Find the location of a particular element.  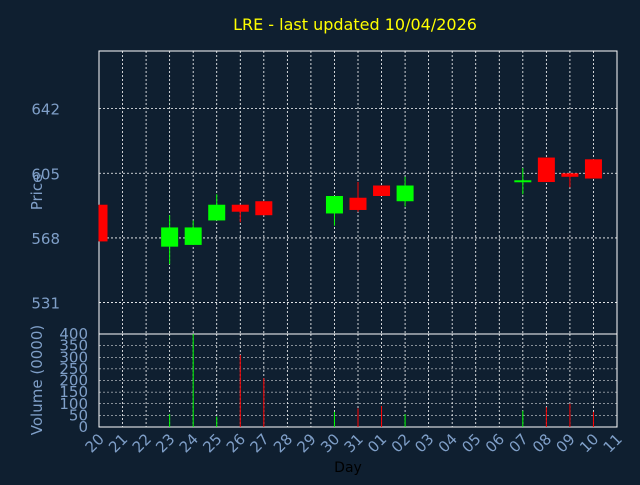

price-tick-label: 605 is located at coordinates (45, 174).